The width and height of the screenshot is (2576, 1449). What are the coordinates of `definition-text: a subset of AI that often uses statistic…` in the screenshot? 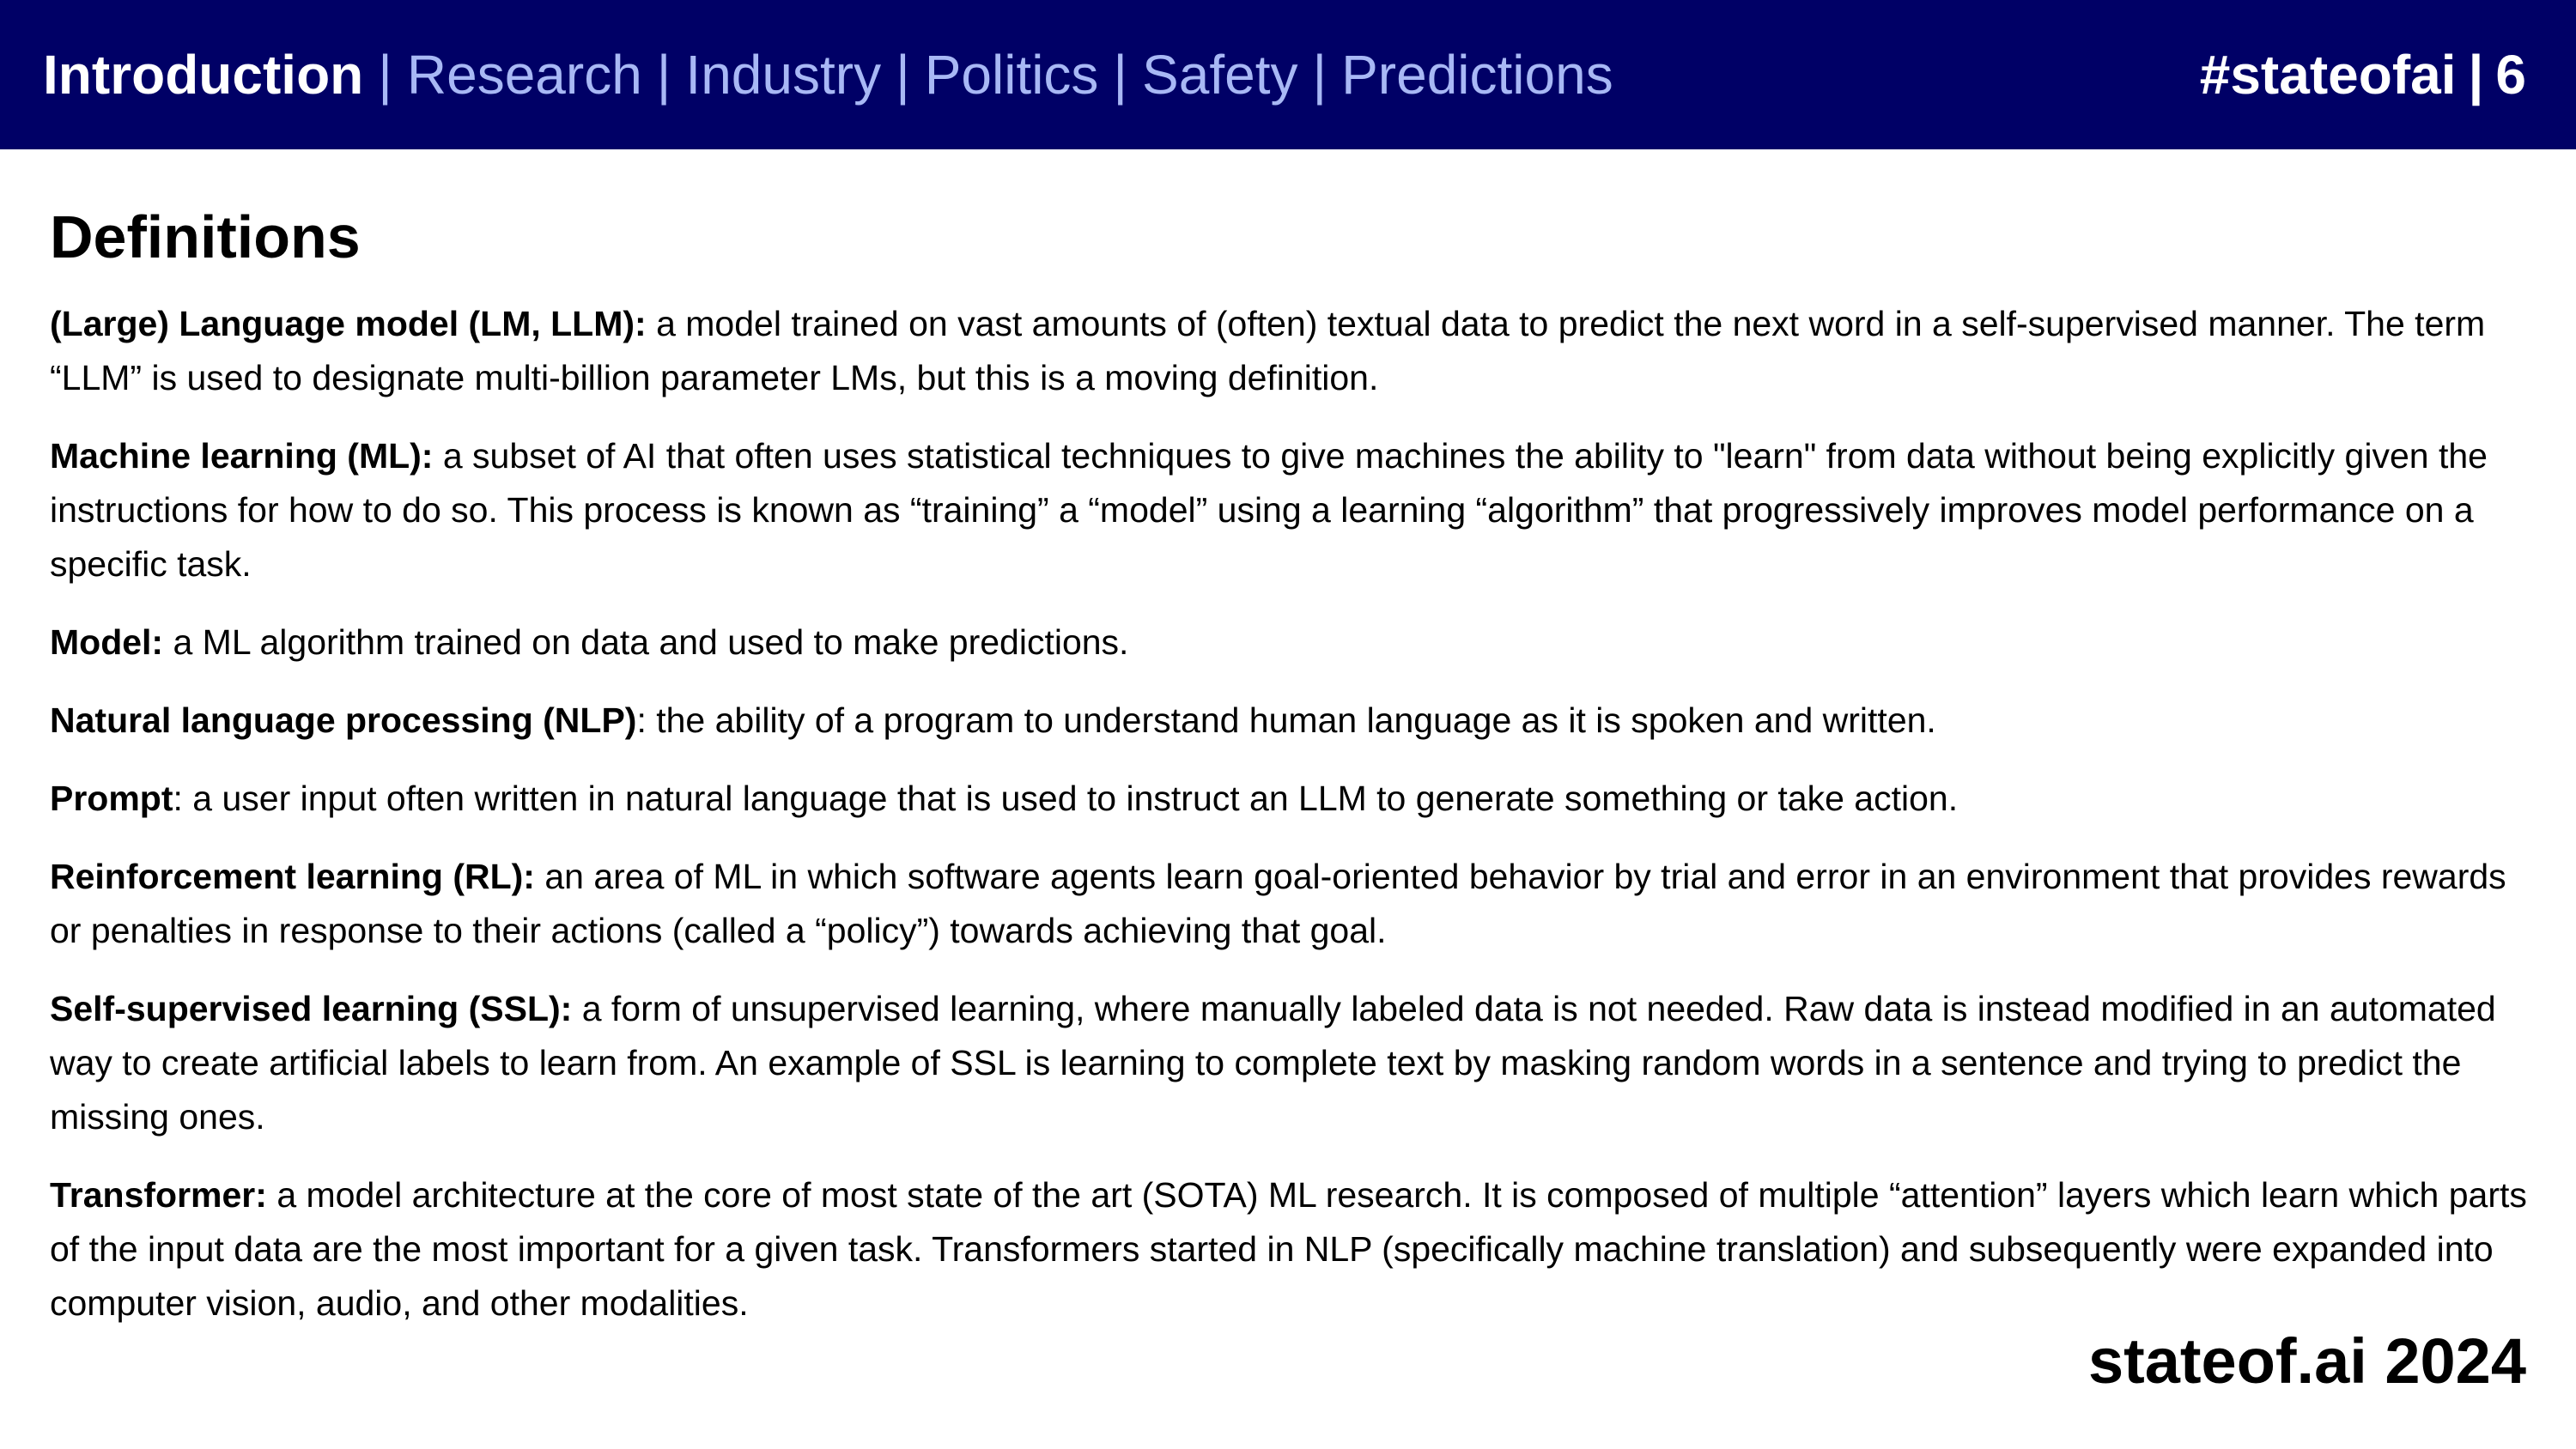 It's located at (1269, 510).